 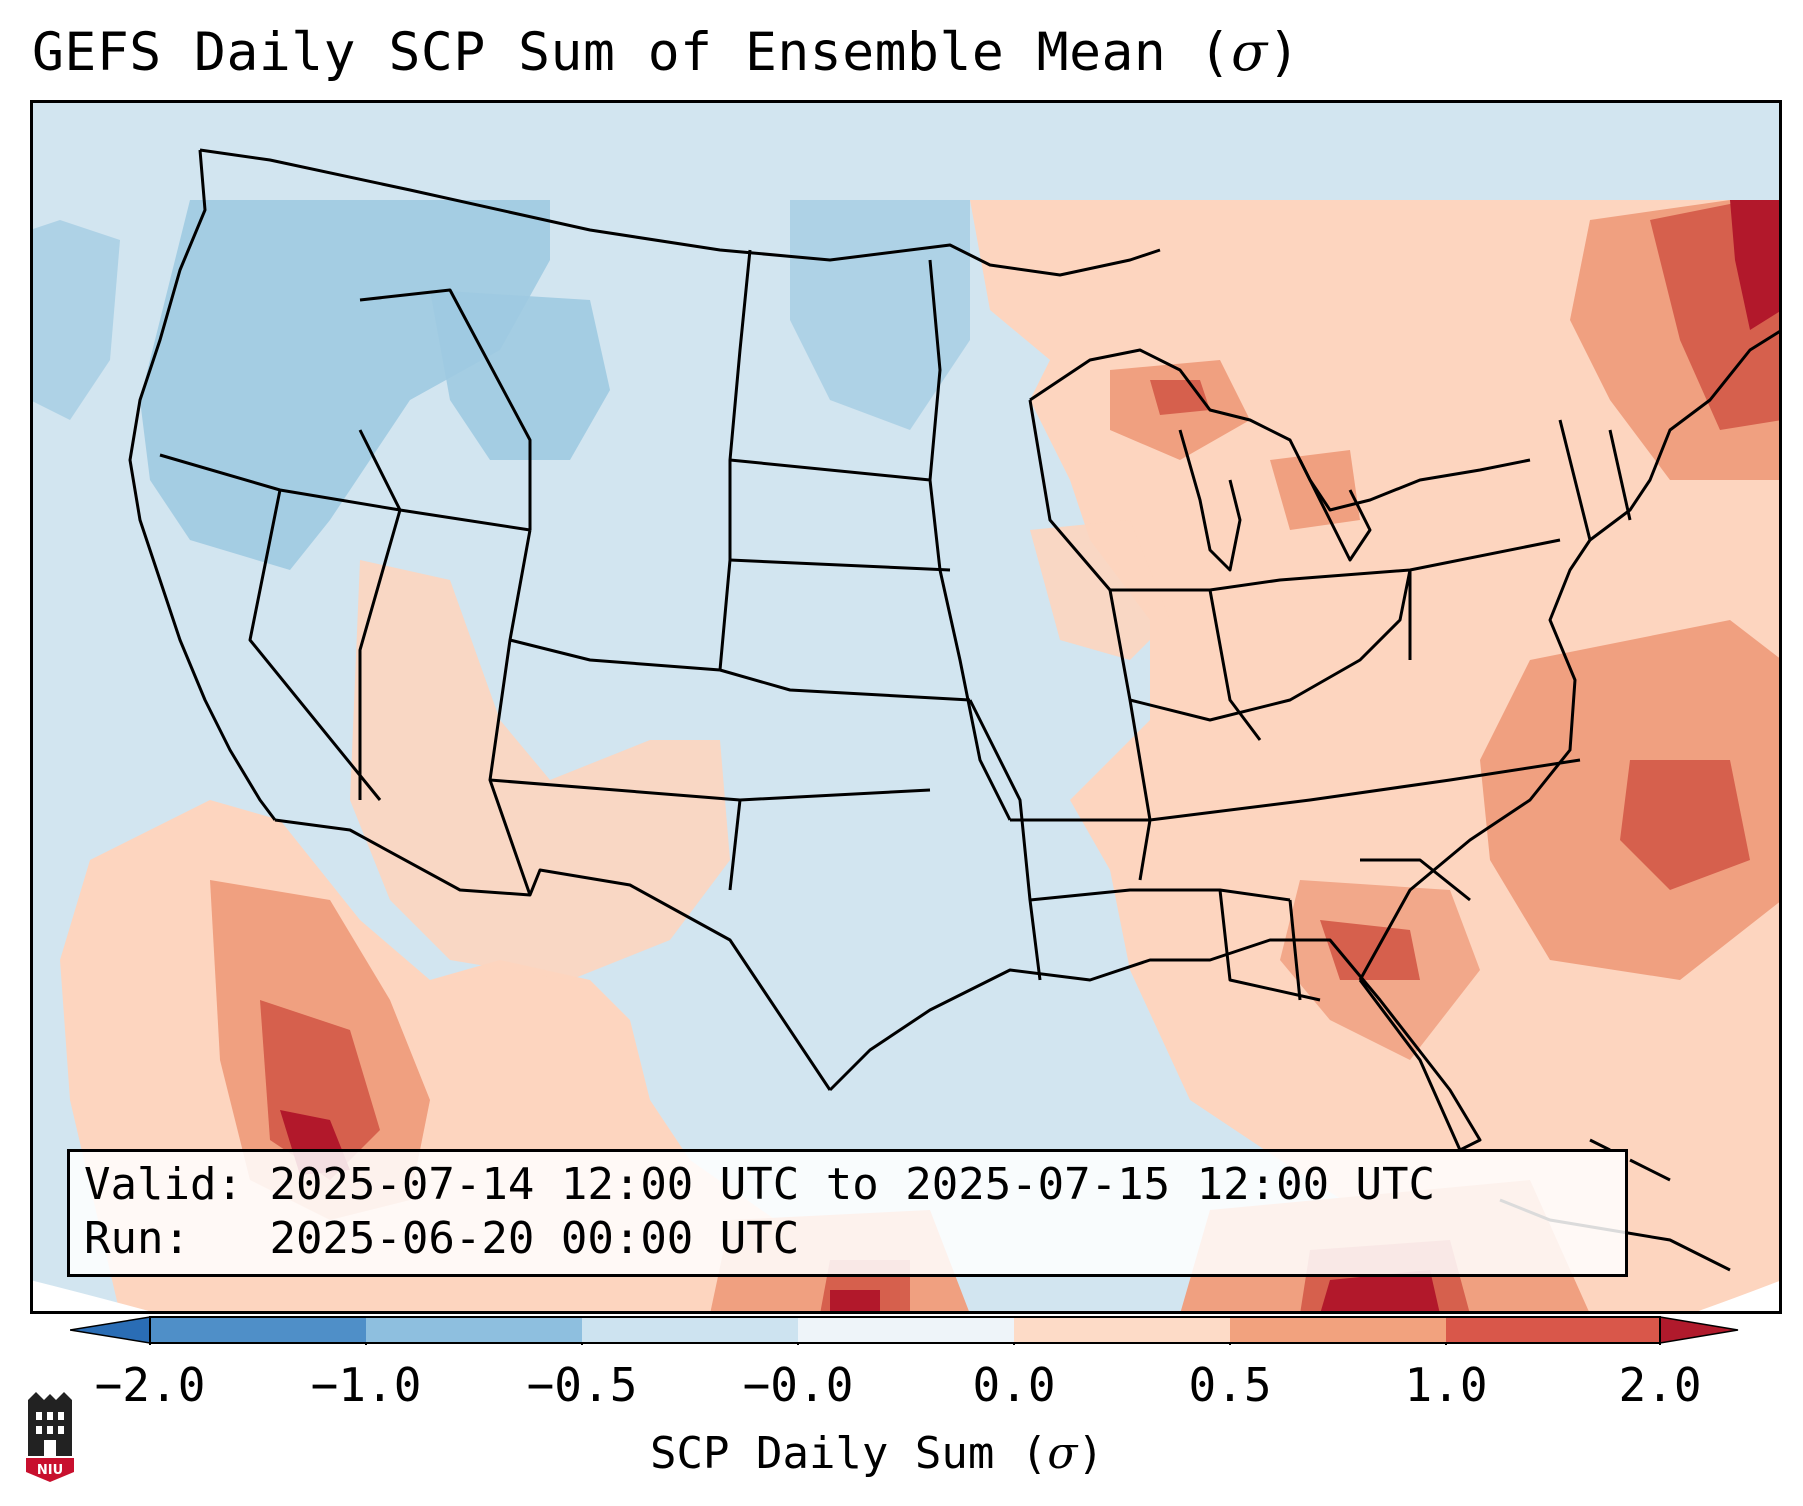 I want to click on colorbar-extend-high, so click(x=1699, y=1330).